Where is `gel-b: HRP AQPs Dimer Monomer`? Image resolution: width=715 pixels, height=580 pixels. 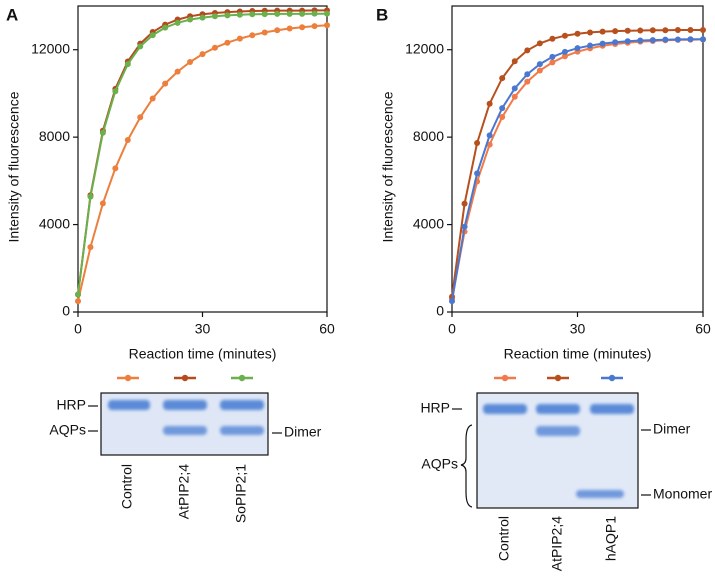 gel-b: HRP AQPs Dimer Monomer is located at coordinates (566, 450).